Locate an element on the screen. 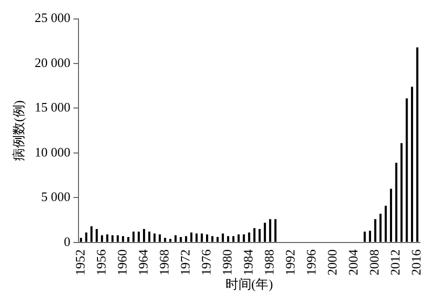  x-tick-label: 1968 is located at coordinates (164, 262).